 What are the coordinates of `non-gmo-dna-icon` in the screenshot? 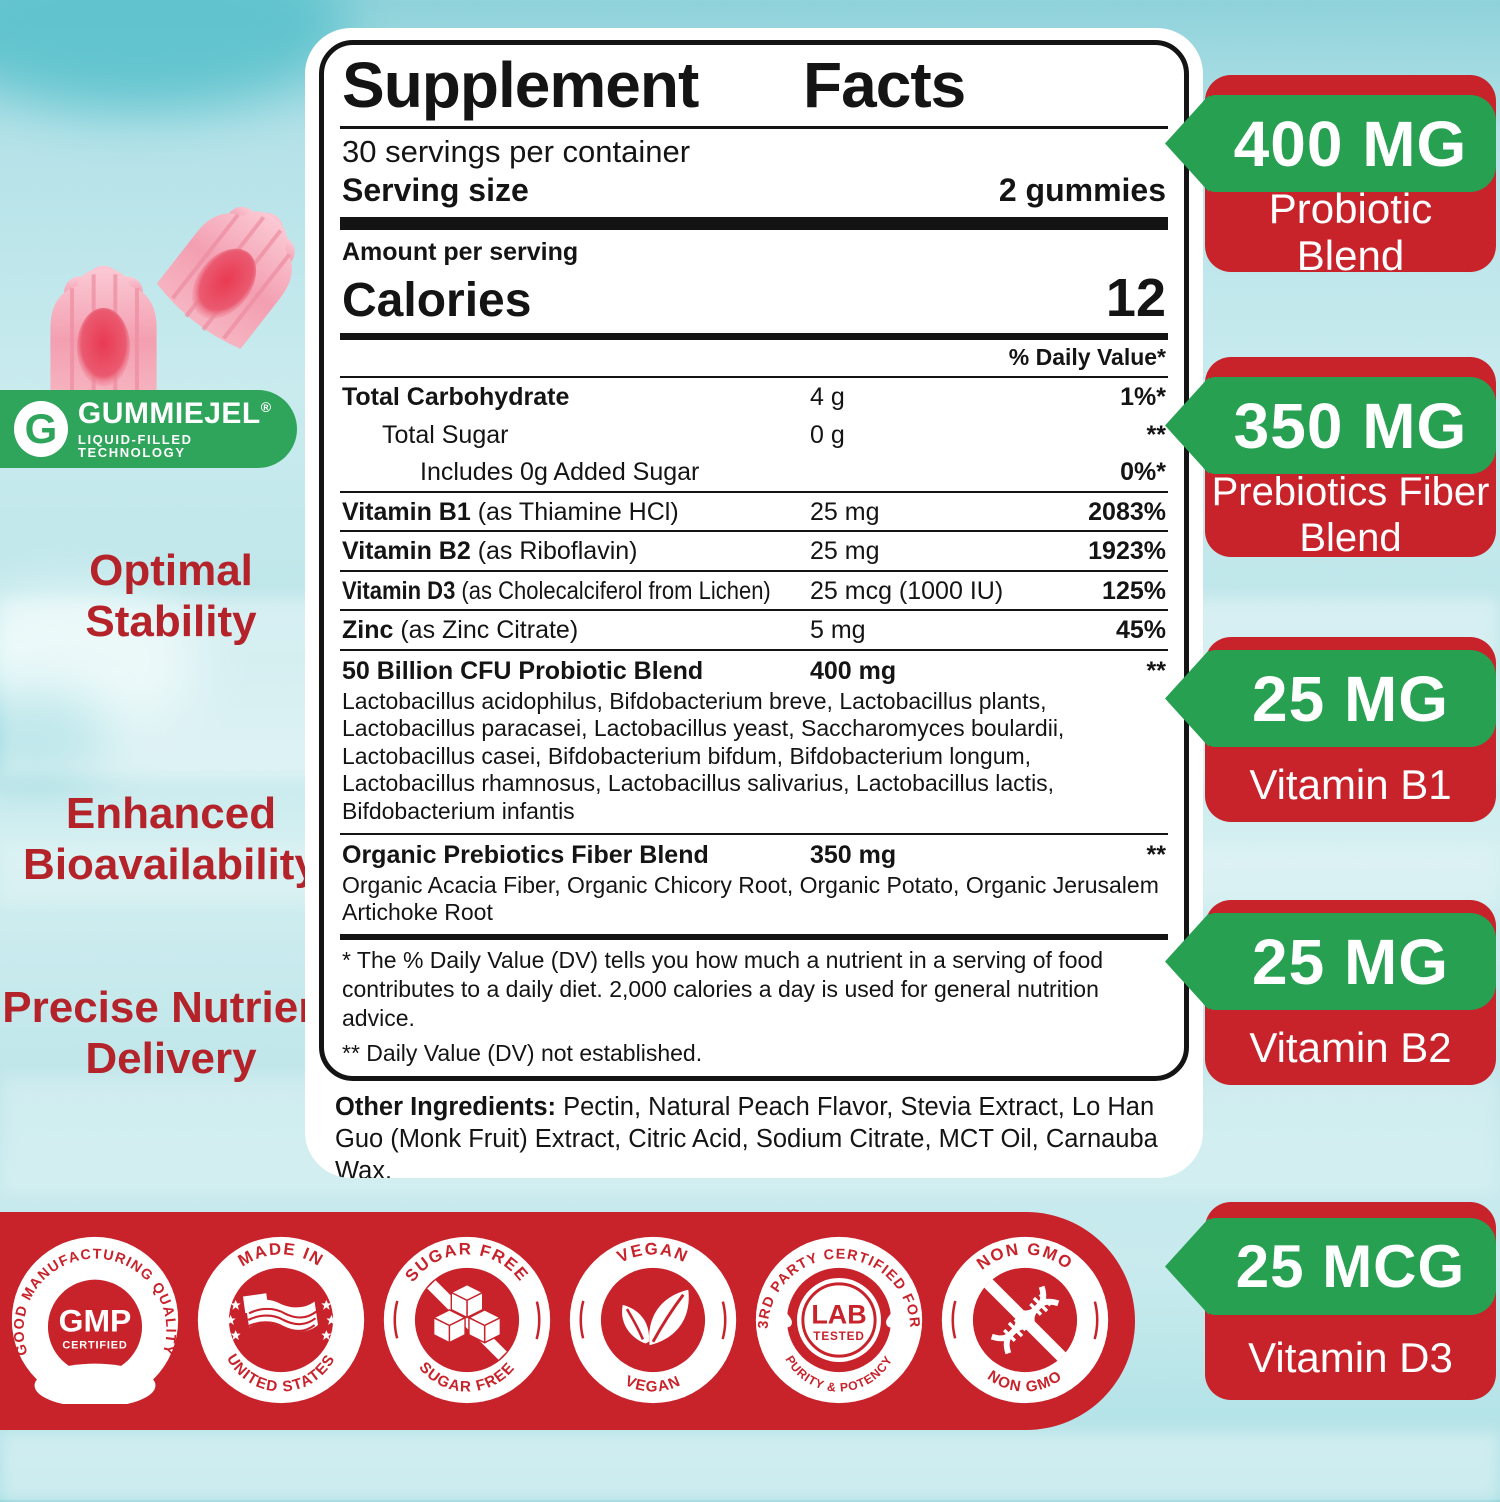 It's located at (1025, 1320).